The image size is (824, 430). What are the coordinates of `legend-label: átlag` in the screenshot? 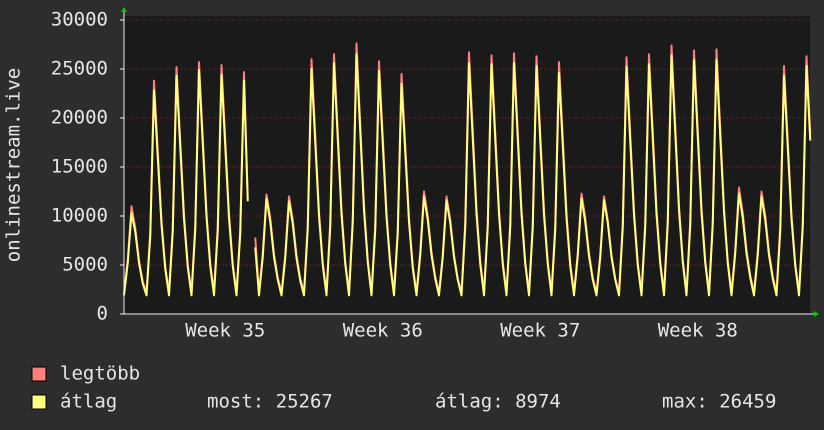 It's located at (88, 402).